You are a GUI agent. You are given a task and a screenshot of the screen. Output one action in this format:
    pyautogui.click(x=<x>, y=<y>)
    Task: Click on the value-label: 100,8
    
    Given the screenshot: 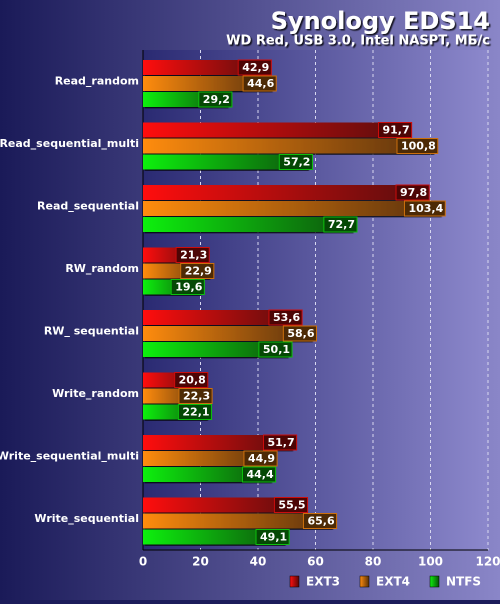 What is the action you would take?
    pyautogui.click(x=418, y=146)
    